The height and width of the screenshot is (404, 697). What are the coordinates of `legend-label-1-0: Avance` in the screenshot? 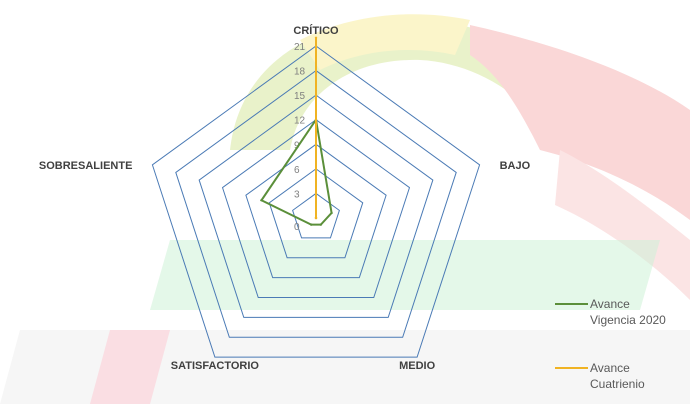 It's located at (610, 368).